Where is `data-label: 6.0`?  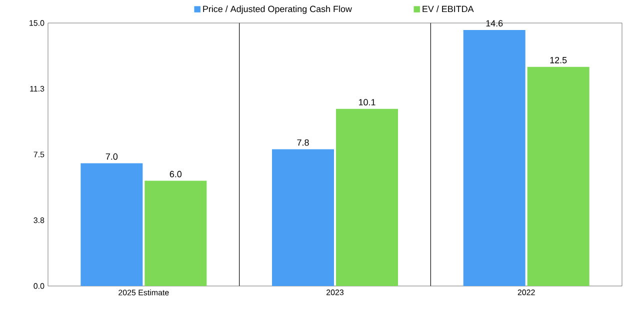 data-label: 6.0 is located at coordinates (176, 174).